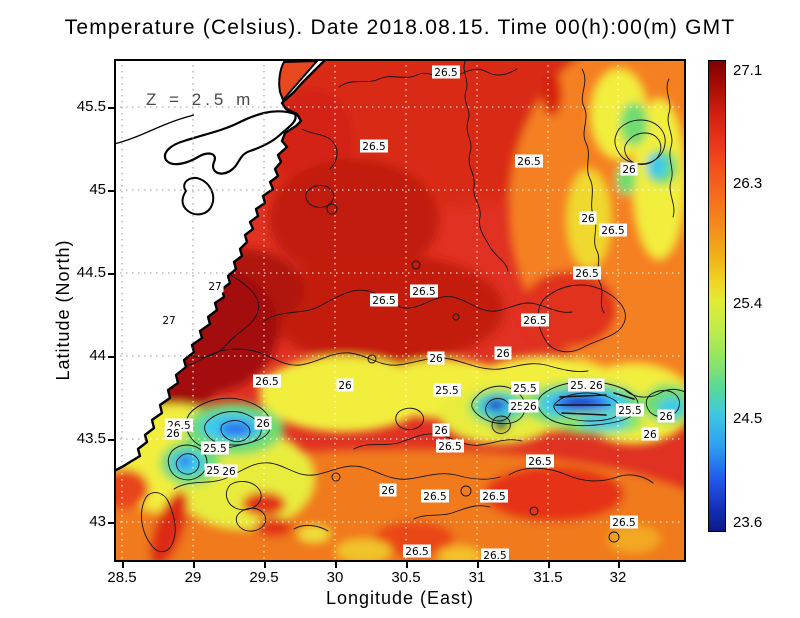  What do you see at coordinates (335, 577) in the screenshot?
I see `x-tick-label: 30` at bounding box center [335, 577].